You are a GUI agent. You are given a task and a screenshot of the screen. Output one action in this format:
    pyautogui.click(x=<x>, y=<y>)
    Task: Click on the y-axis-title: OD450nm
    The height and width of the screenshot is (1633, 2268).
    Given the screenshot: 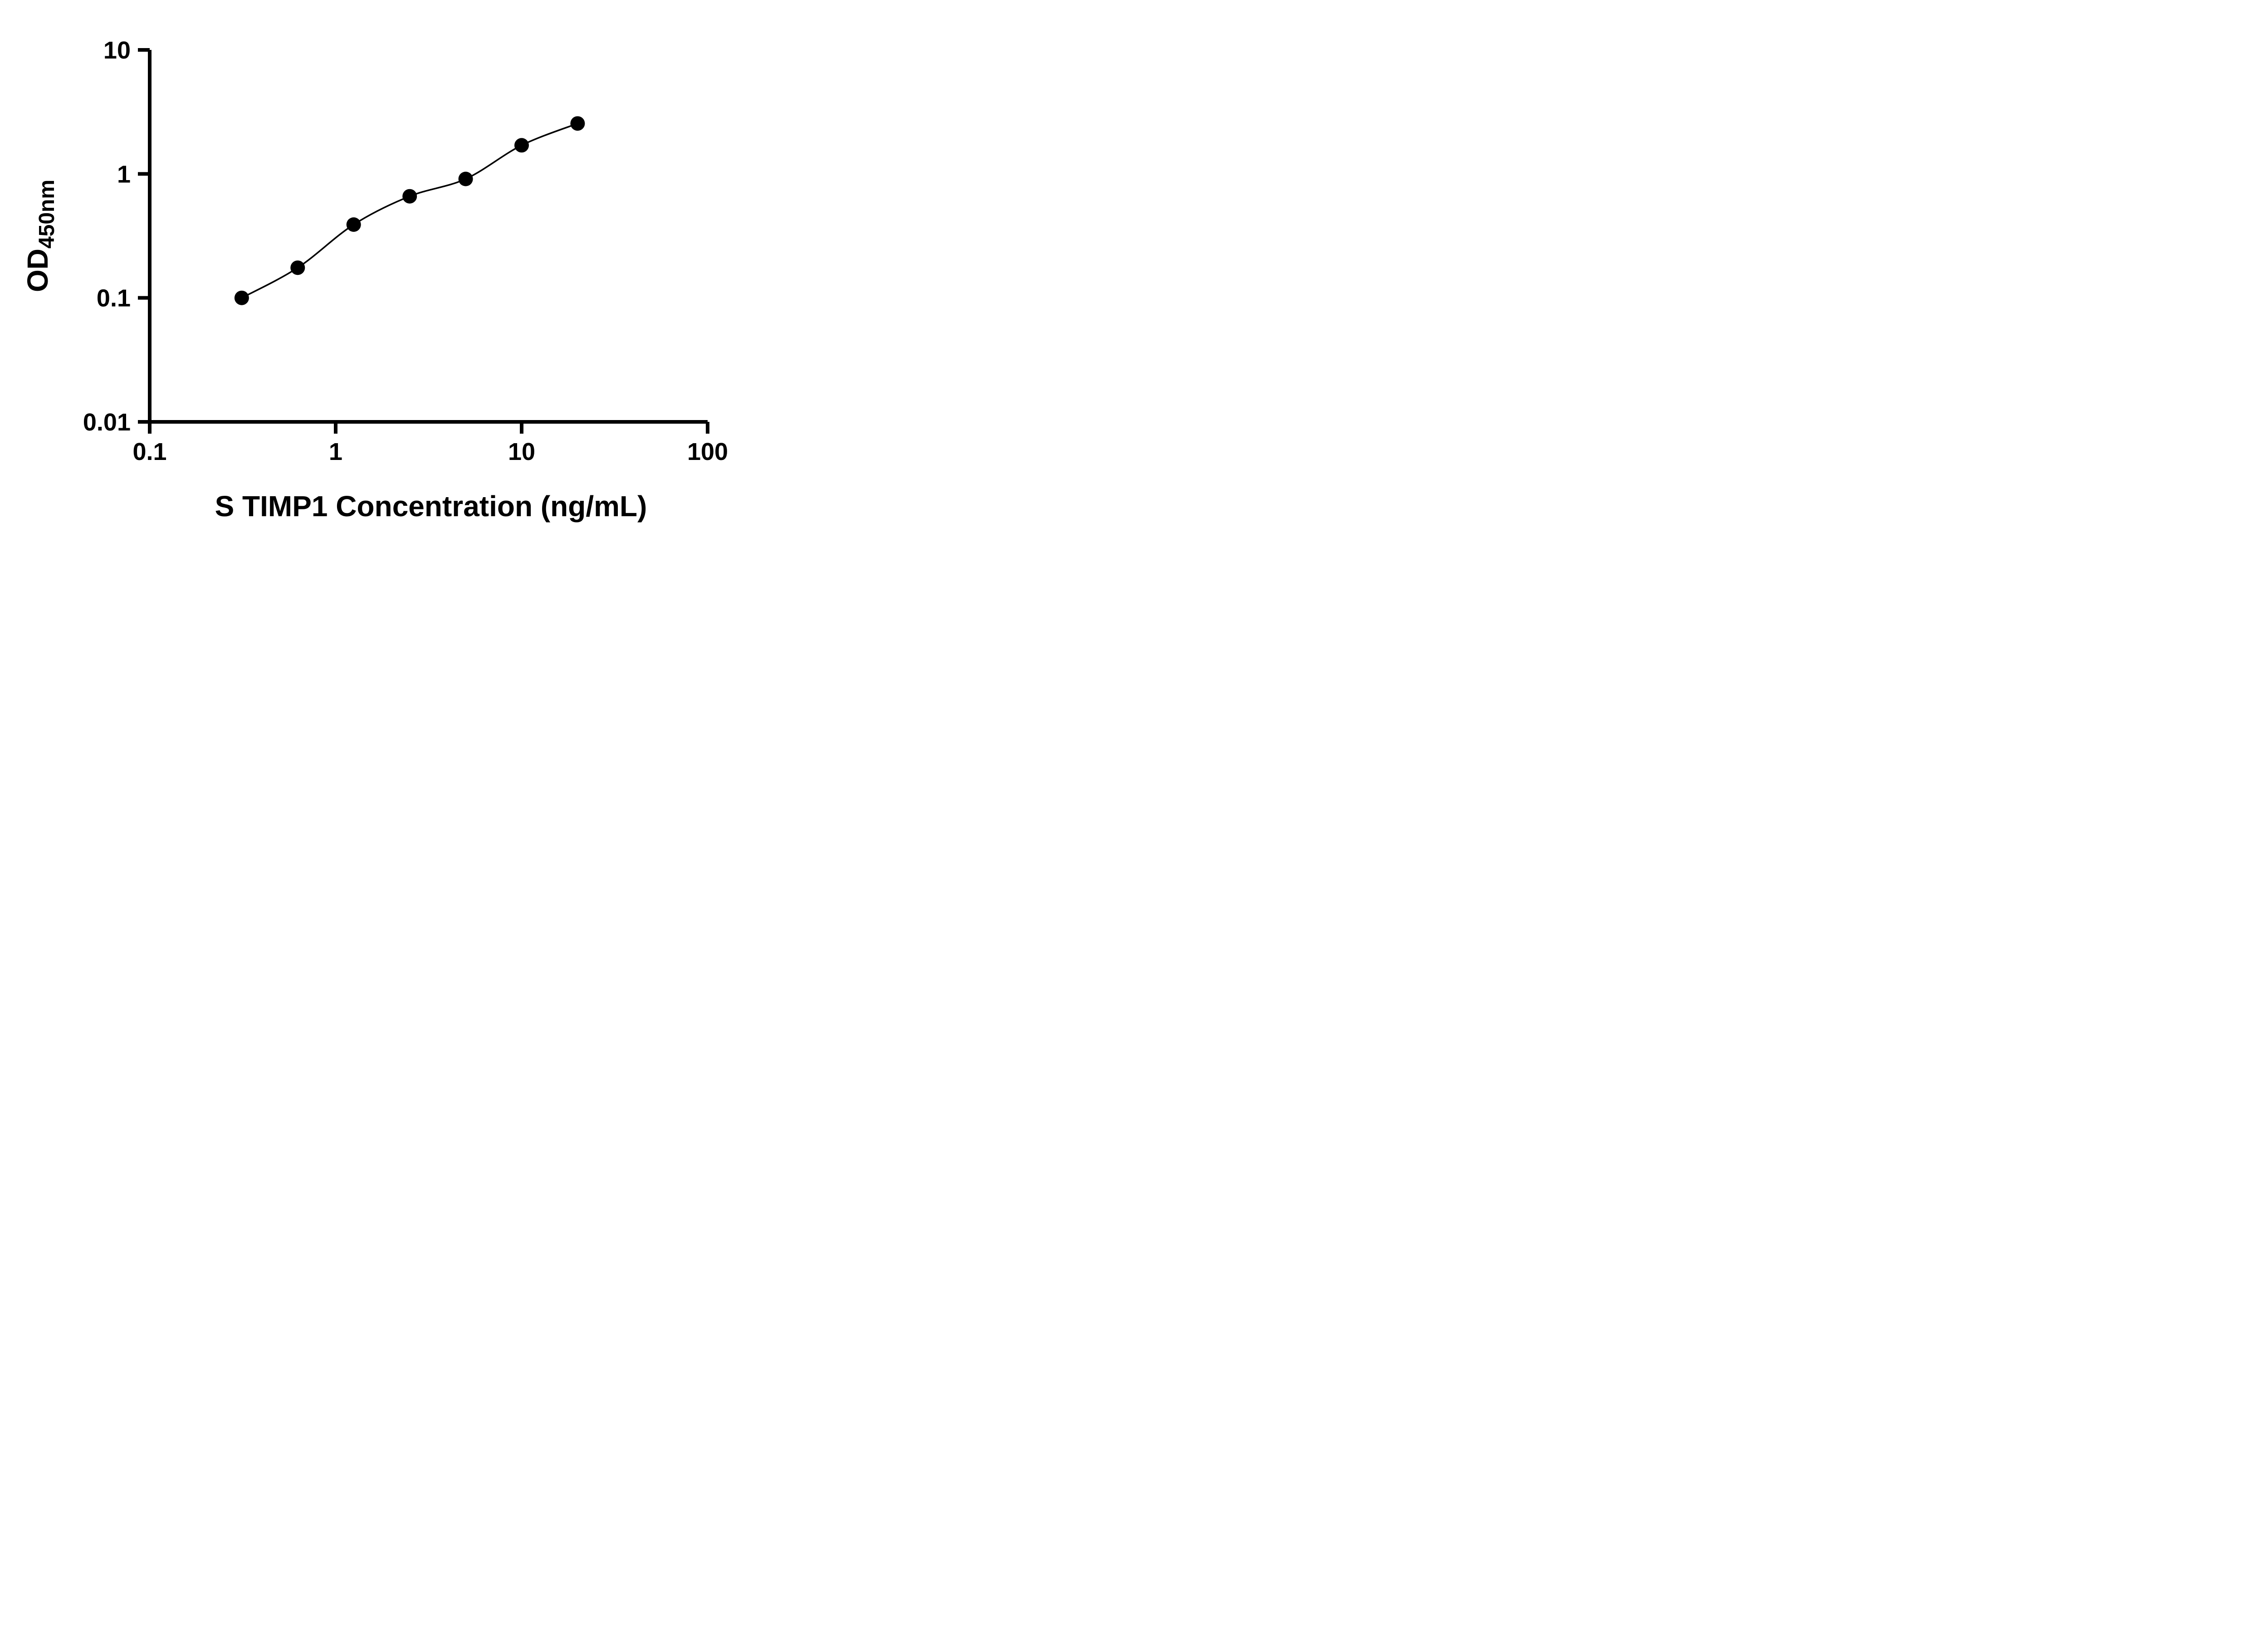 What is the action you would take?
    pyautogui.click(x=40, y=236)
    